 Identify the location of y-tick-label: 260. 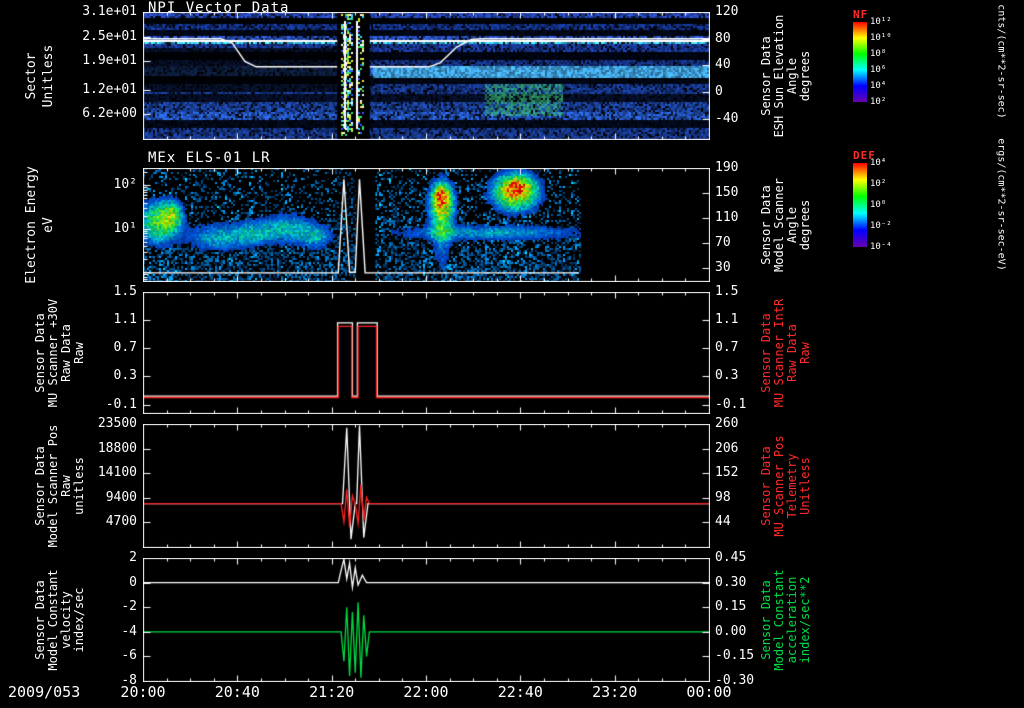
(727, 423).